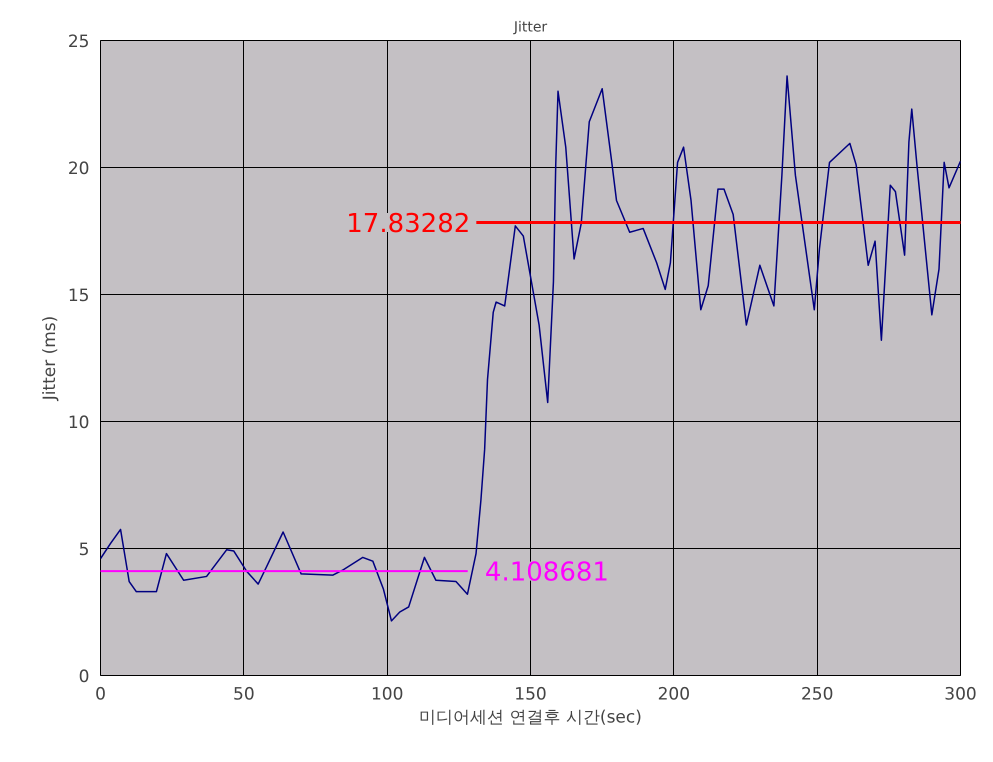 Image resolution: width=993 pixels, height=762 pixels. What do you see at coordinates (50, 359) in the screenshot?
I see `y-axis-title: Jitter (ms)` at bounding box center [50, 359].